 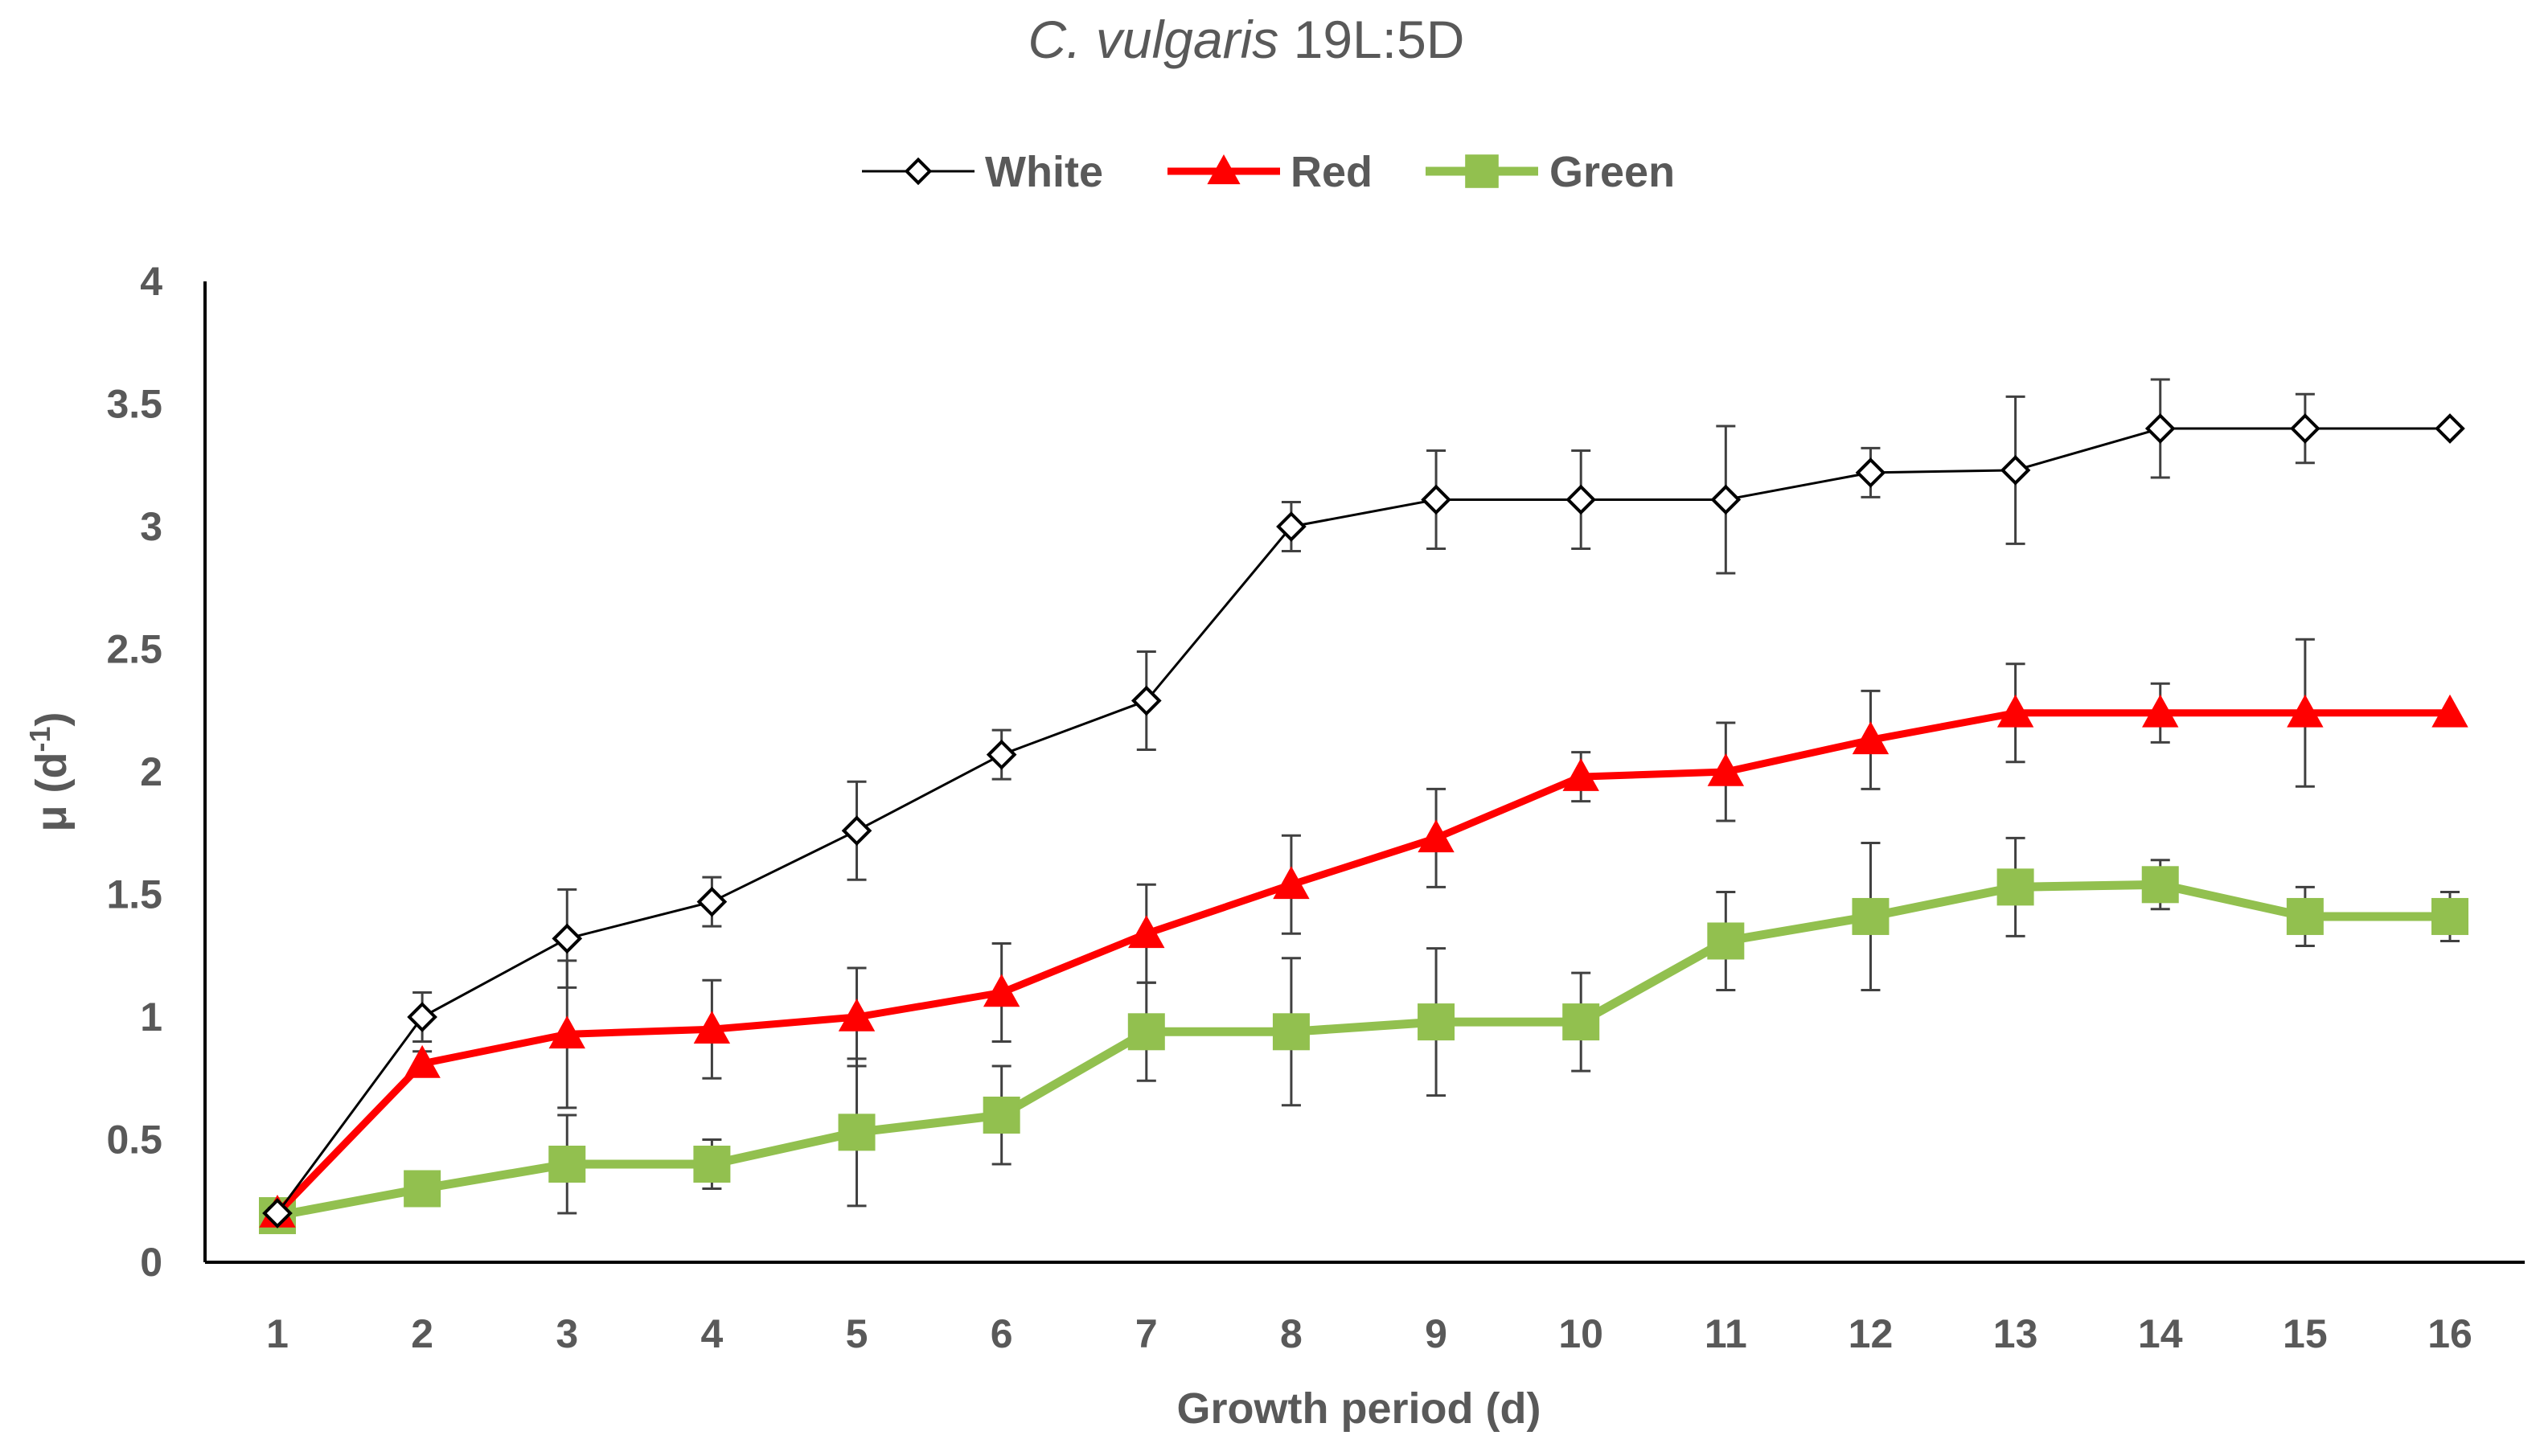 I want to click on x-axis-title: Growth period (d), so click(x=1359, y=1408).